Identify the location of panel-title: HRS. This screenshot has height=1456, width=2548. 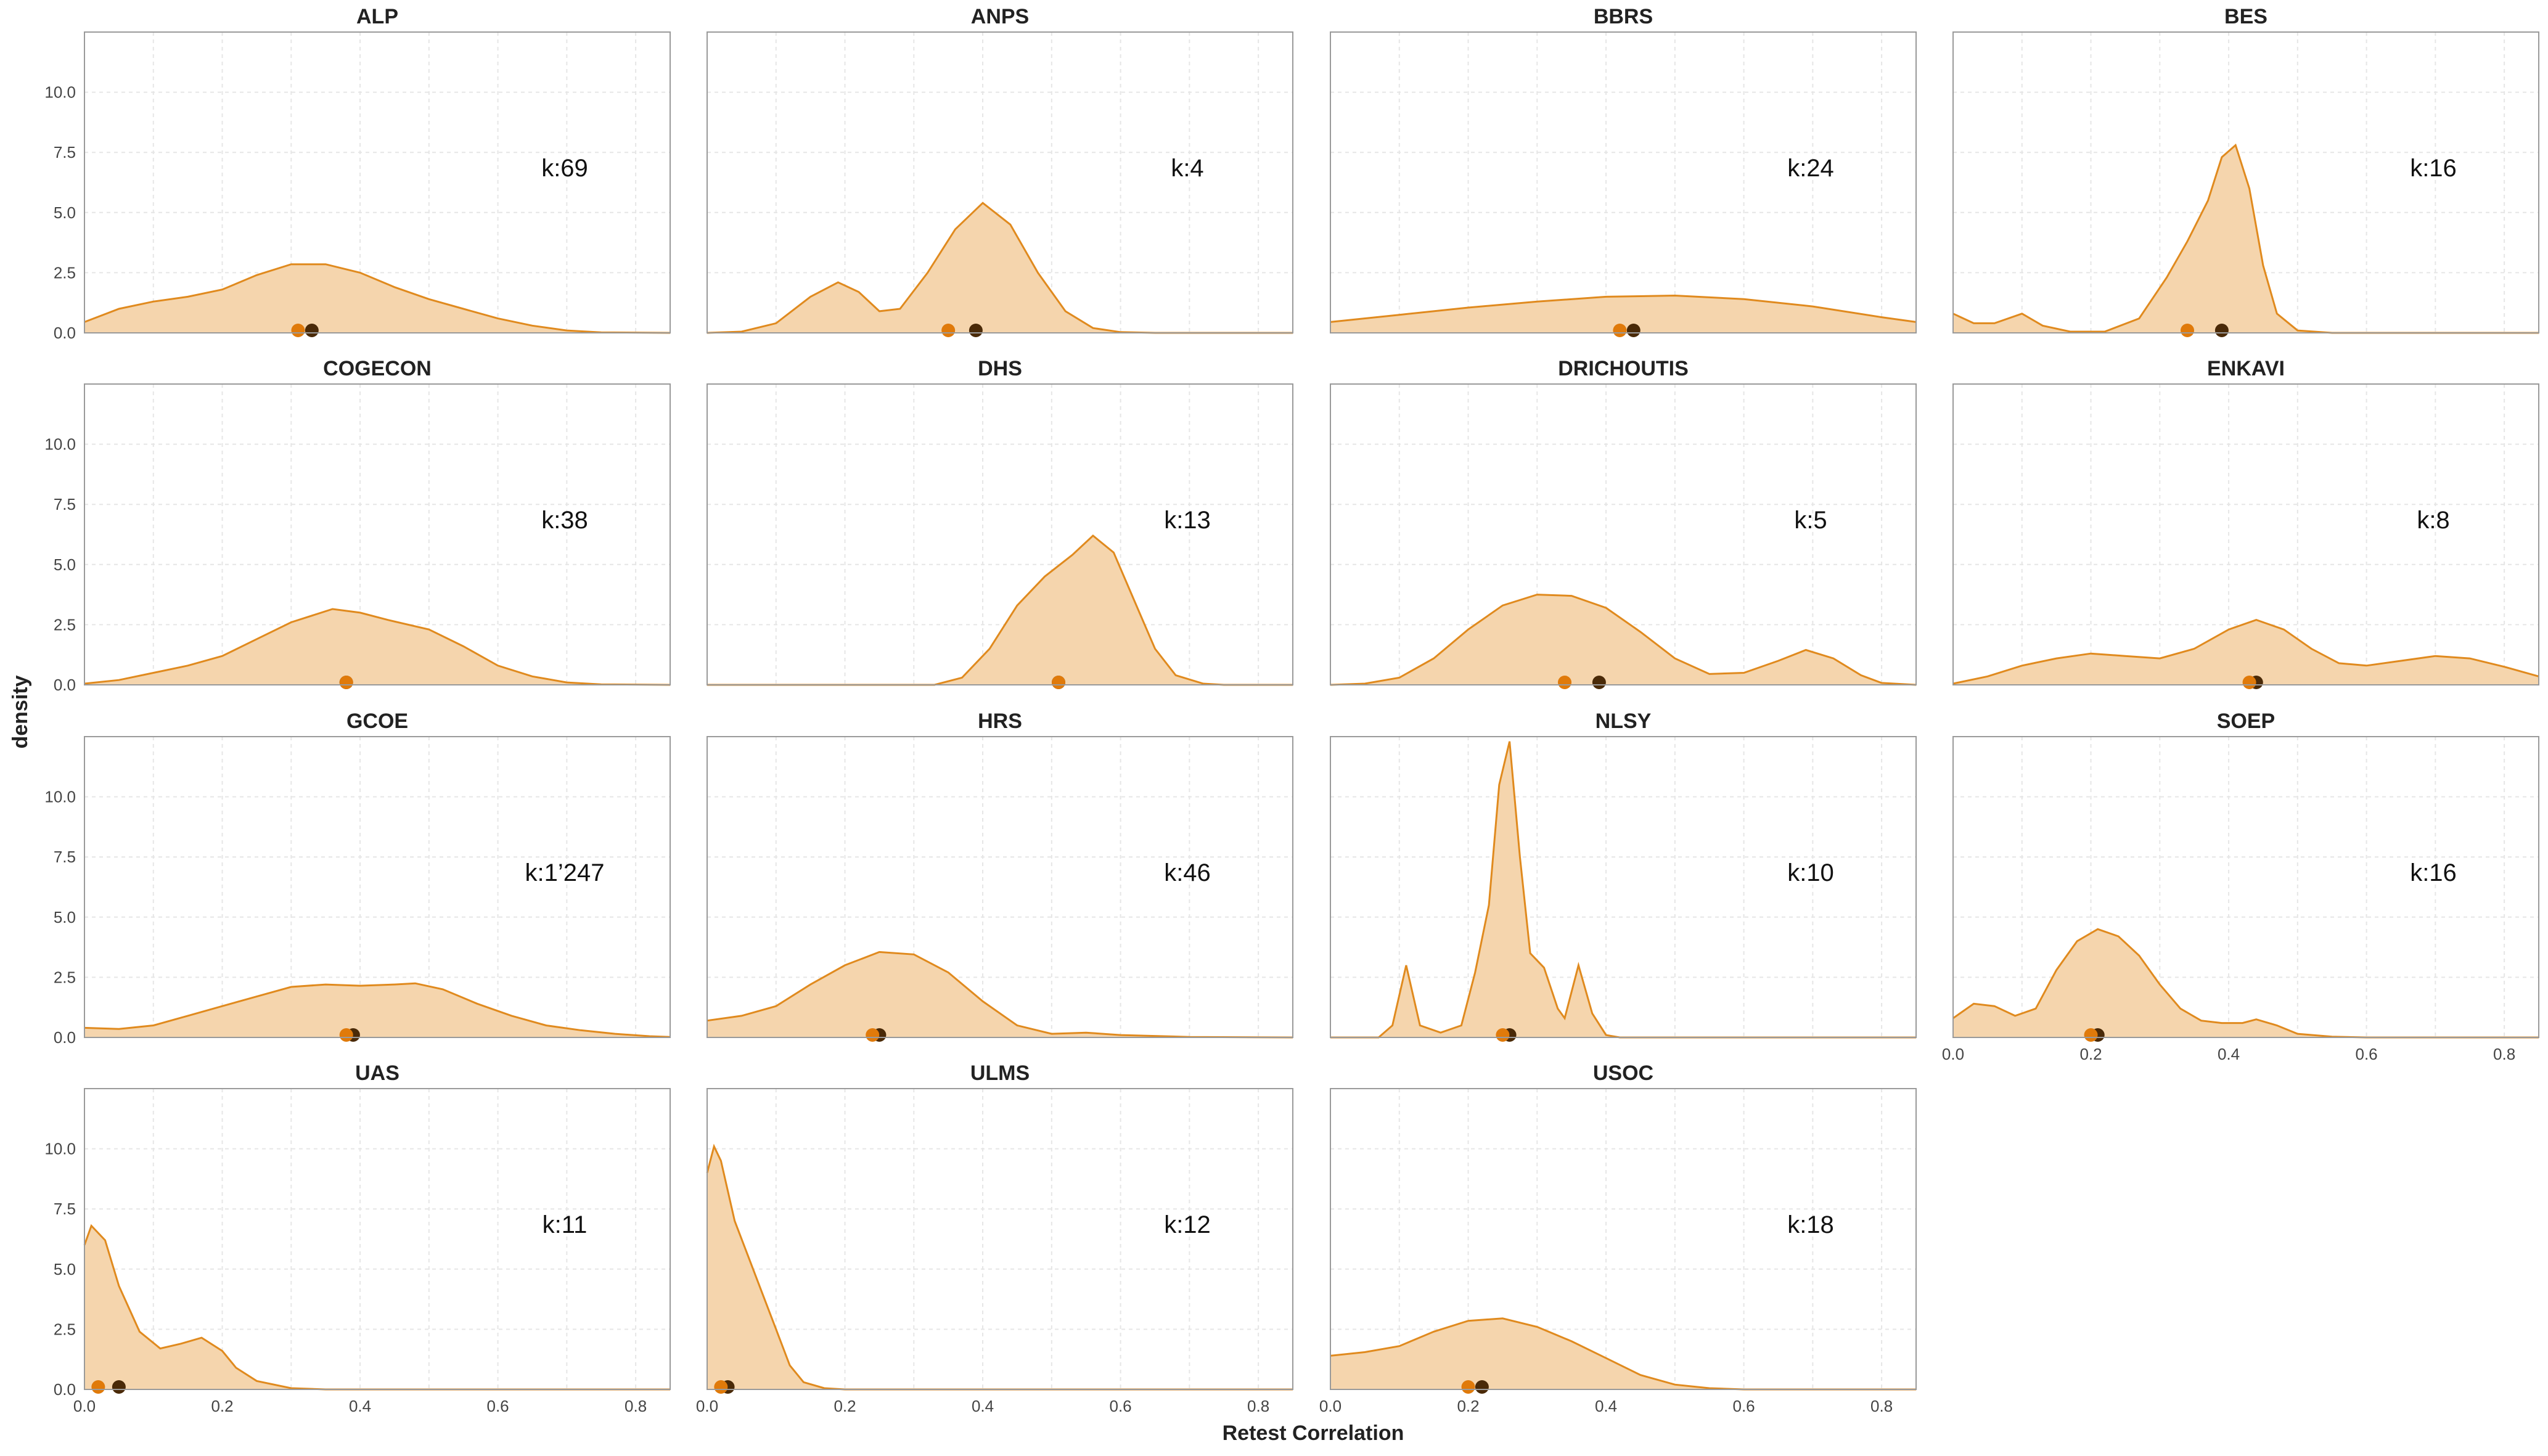
(1000, 721).